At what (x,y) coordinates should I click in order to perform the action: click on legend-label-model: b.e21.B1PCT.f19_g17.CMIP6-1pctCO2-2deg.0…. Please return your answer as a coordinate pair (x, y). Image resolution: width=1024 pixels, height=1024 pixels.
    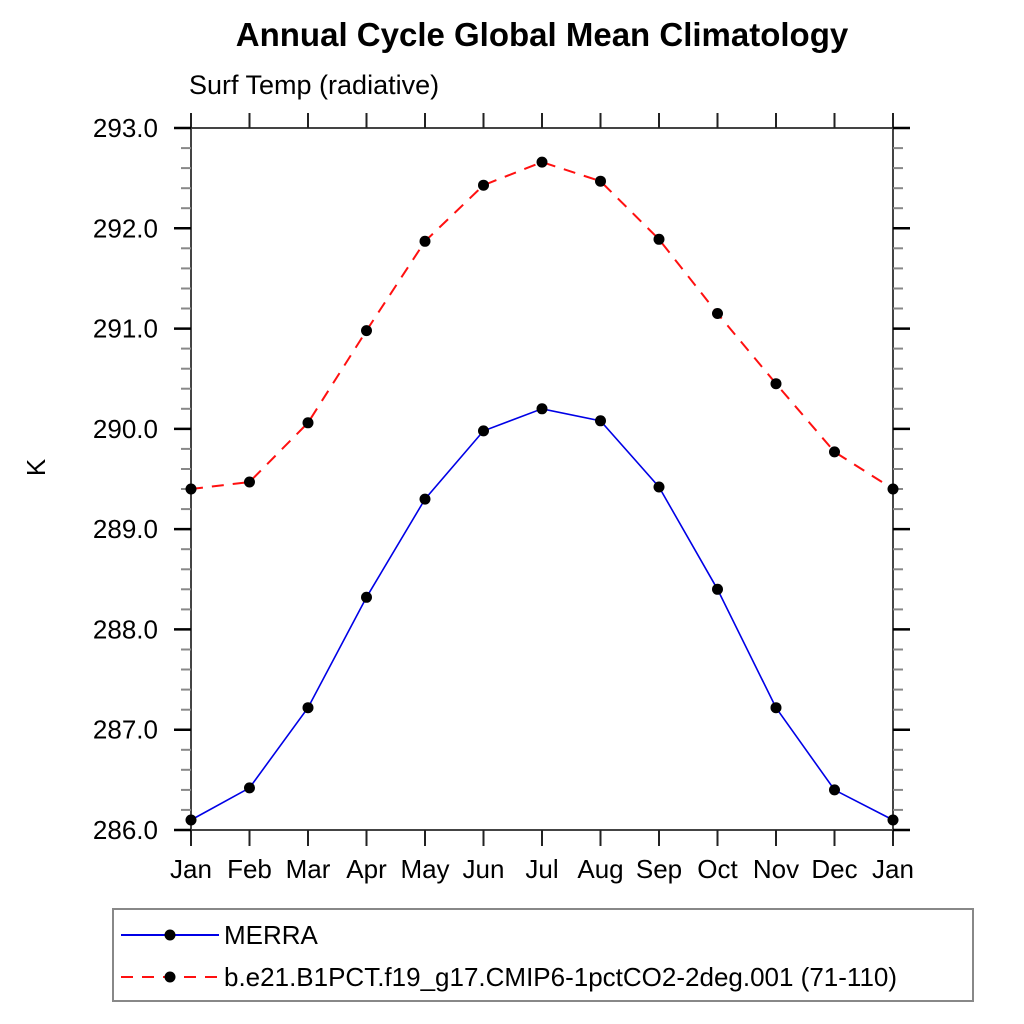
    Looking at the image, I should click on (561, 976).